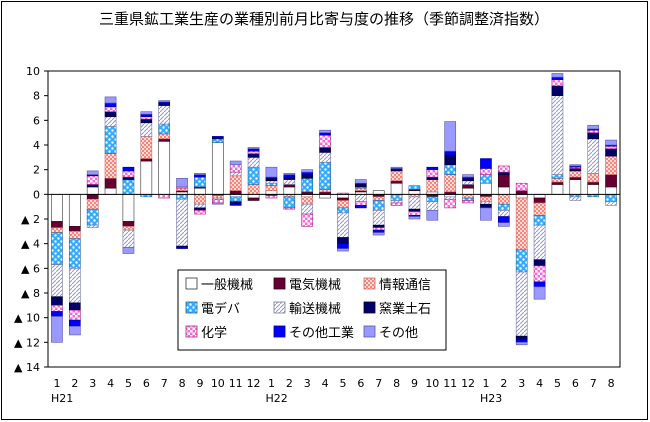 The width and height of the screenshot is (650, 422). Describe the element at coordinates (146, 383) in the screenshot. I see `x-tick-label: 6` at that location.